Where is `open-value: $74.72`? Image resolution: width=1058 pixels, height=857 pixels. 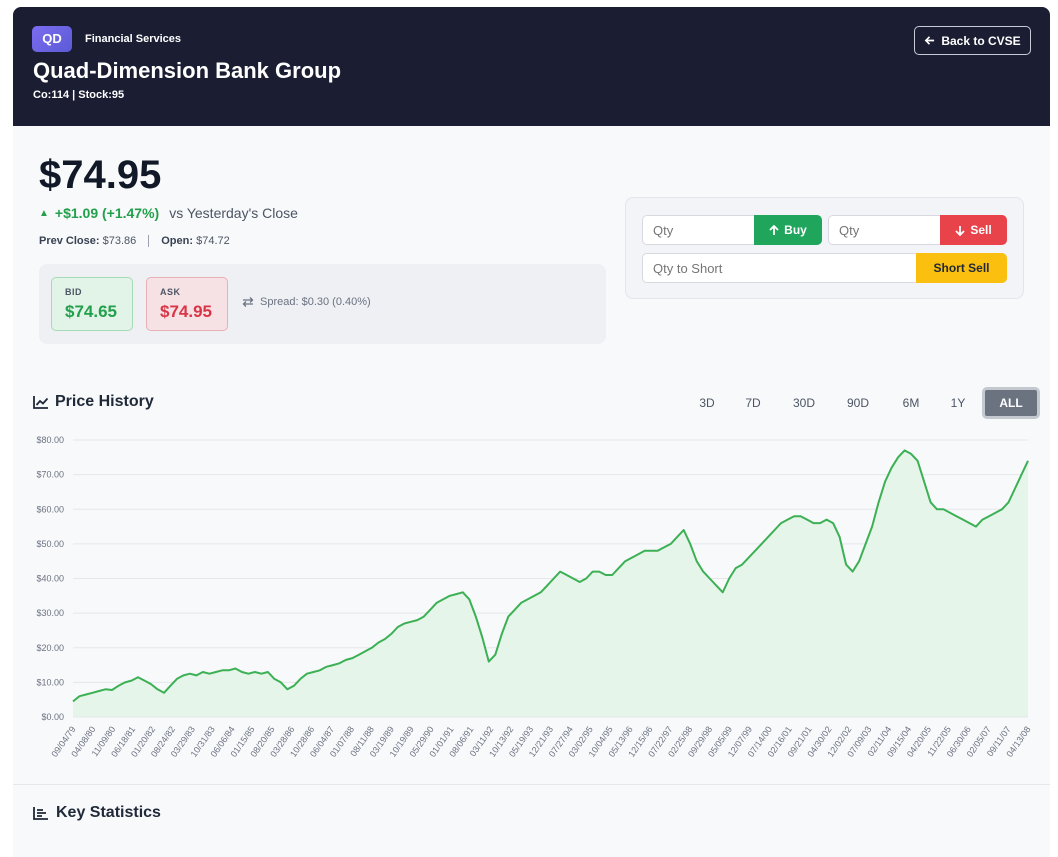 open-value: $74.72 is located at coordinates (213, 241).